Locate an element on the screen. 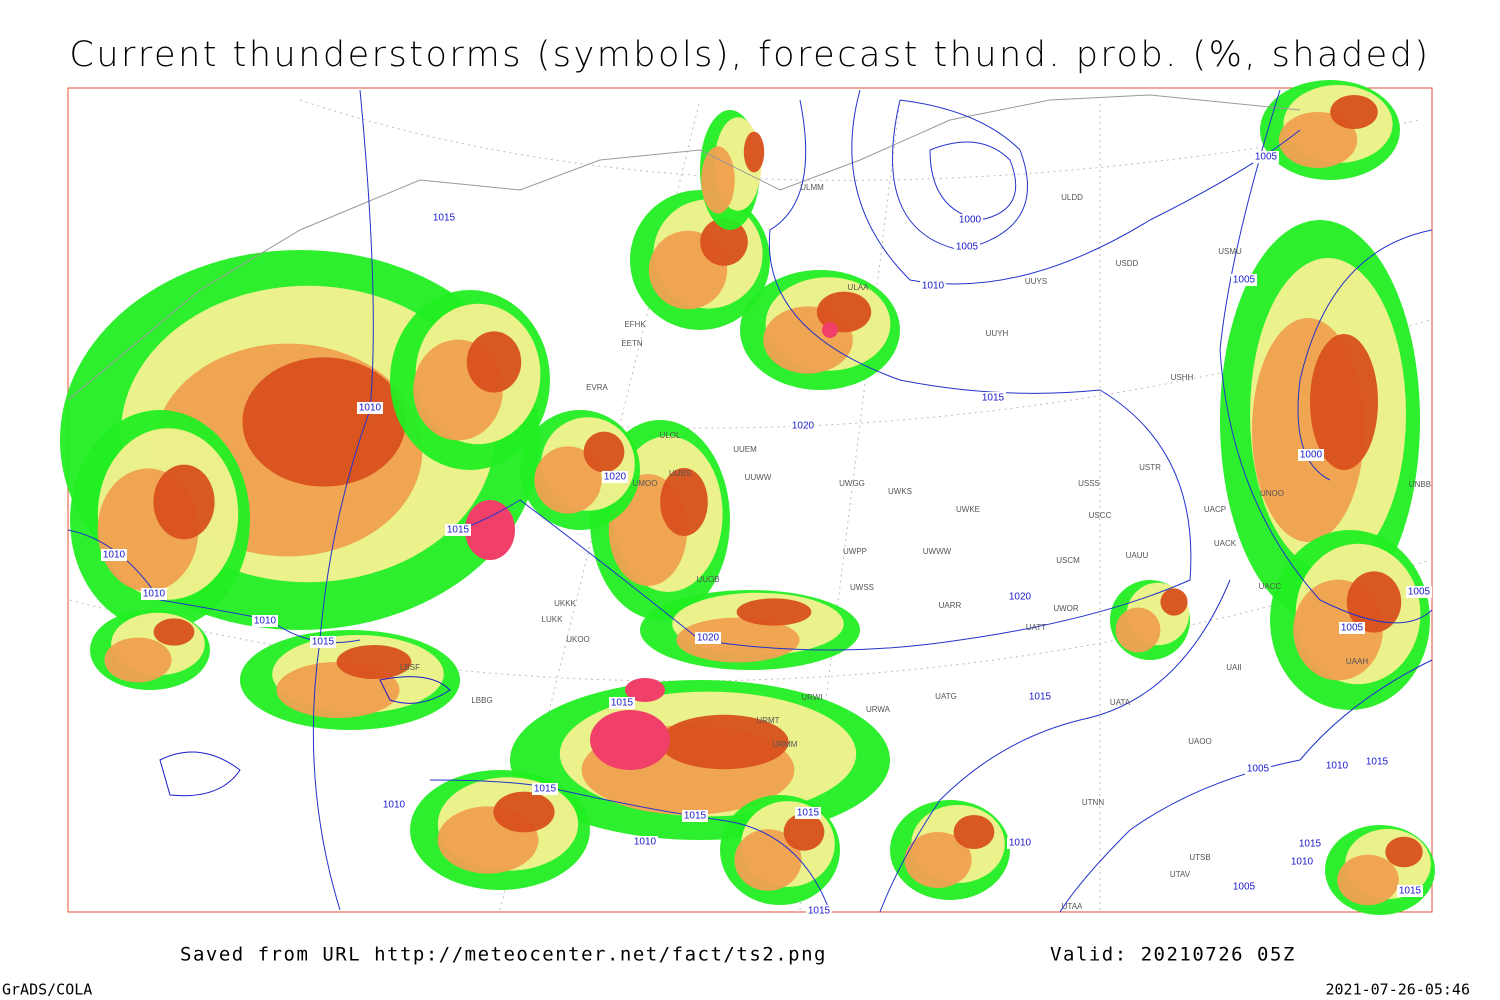 The width and height of the screenshot is (1500, 1000). station-code: LBBG is located at coordinates (481, 700).